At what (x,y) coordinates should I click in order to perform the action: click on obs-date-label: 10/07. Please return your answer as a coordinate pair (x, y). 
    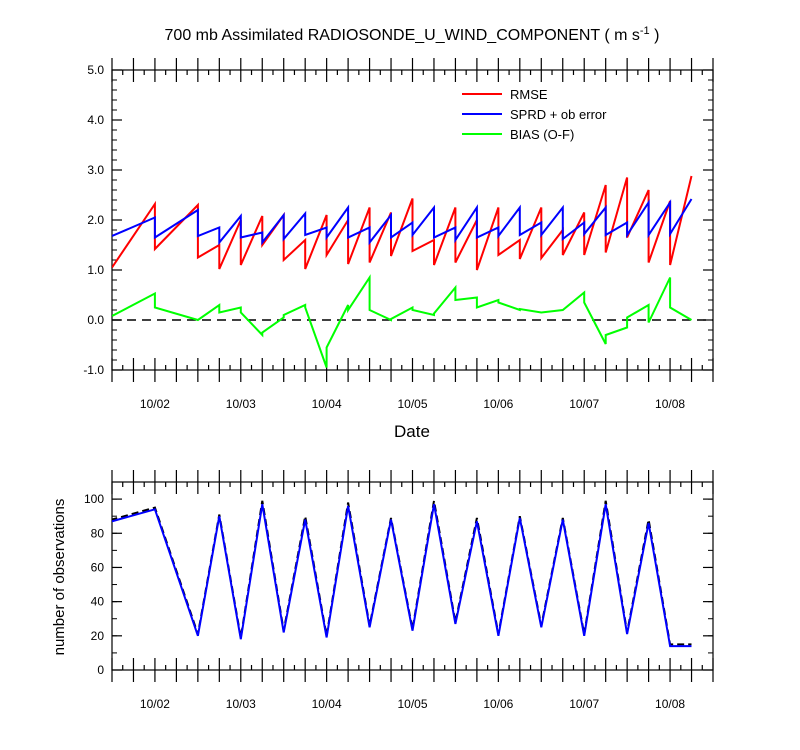
    Looking at the image, I should click on (584, 704).